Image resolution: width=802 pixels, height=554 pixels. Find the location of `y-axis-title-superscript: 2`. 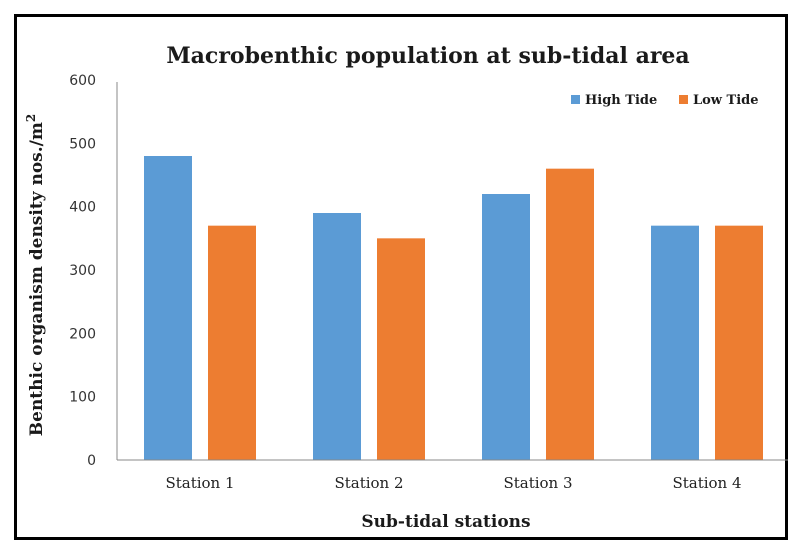

y-axis-title-superscript: 2 is located at coordinates (31, 118).